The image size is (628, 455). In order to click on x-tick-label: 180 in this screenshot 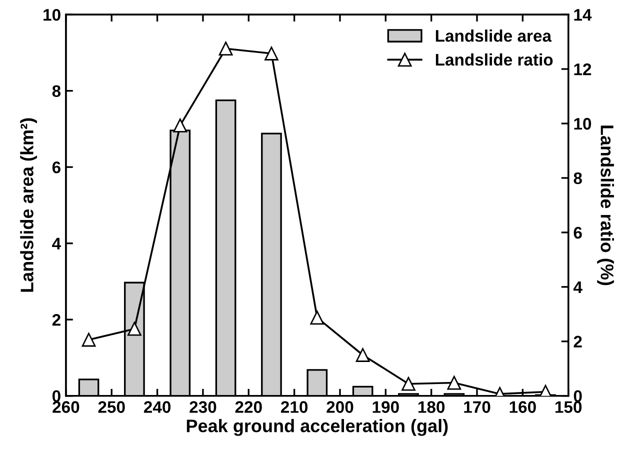, I will do `click(431, 407)`.